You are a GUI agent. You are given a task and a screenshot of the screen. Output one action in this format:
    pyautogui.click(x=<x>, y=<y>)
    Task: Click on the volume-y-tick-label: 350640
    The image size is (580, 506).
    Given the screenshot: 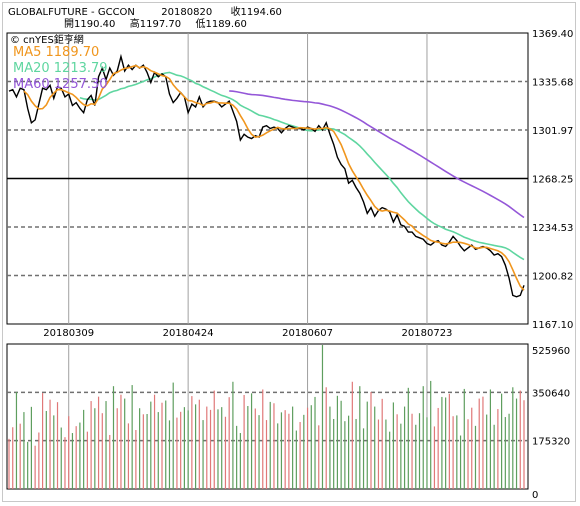 What is the action you would take?
    pyautogui.click(x=551, y=393)
    